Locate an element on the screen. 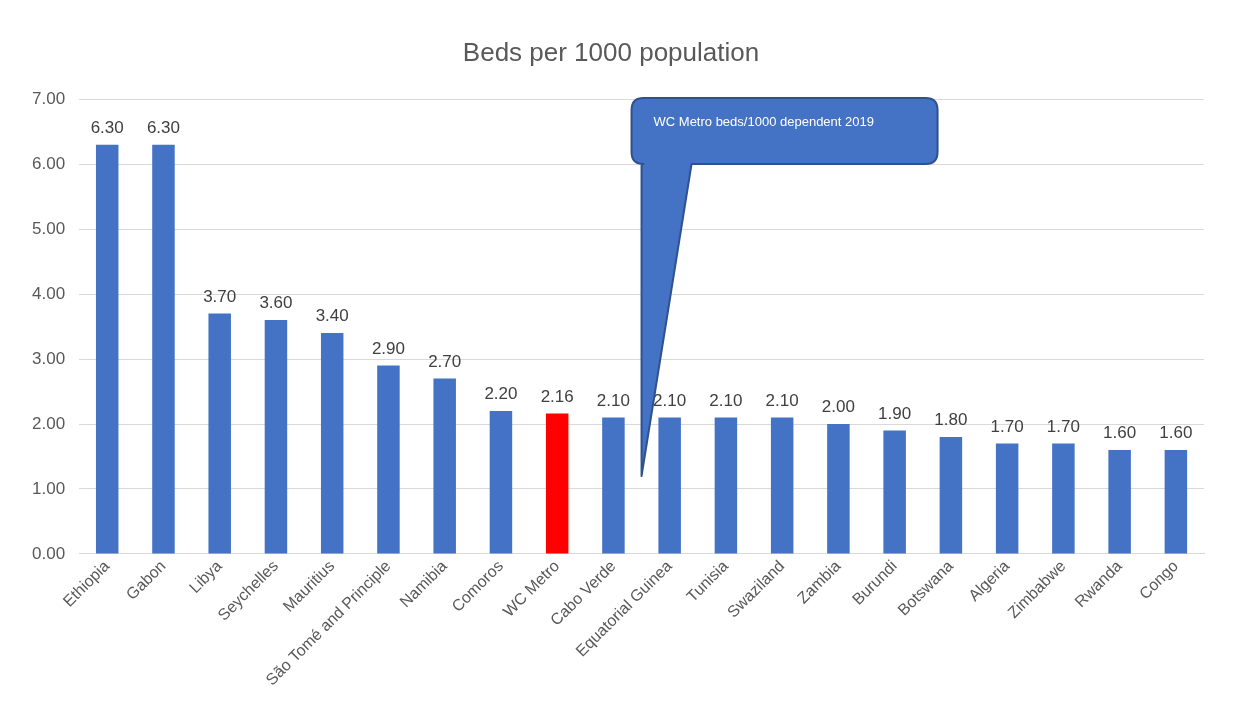 The image size is (1242, 711). data-label: 2.90 is located at coordinates (388, 348).